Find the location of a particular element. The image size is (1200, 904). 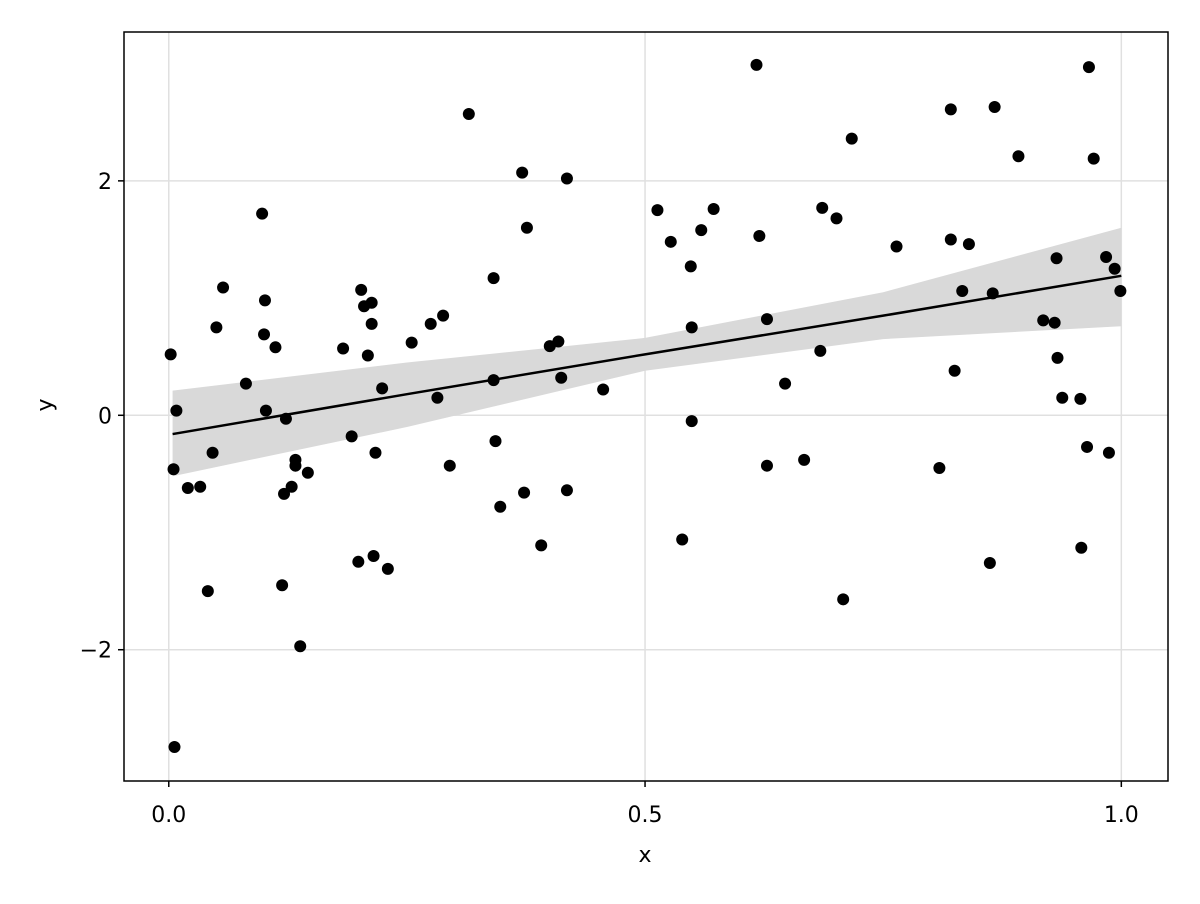

x-axis-label: x is located at coordinates (644, 855).